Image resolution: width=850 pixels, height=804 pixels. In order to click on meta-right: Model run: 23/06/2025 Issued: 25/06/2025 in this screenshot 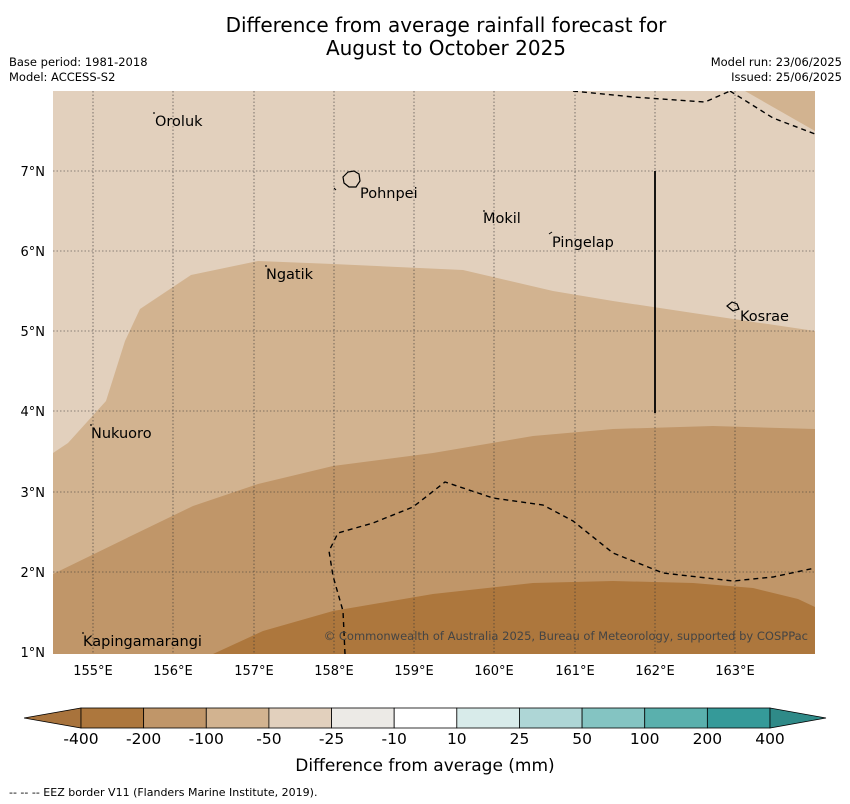, I will do `click(776, 70)`.